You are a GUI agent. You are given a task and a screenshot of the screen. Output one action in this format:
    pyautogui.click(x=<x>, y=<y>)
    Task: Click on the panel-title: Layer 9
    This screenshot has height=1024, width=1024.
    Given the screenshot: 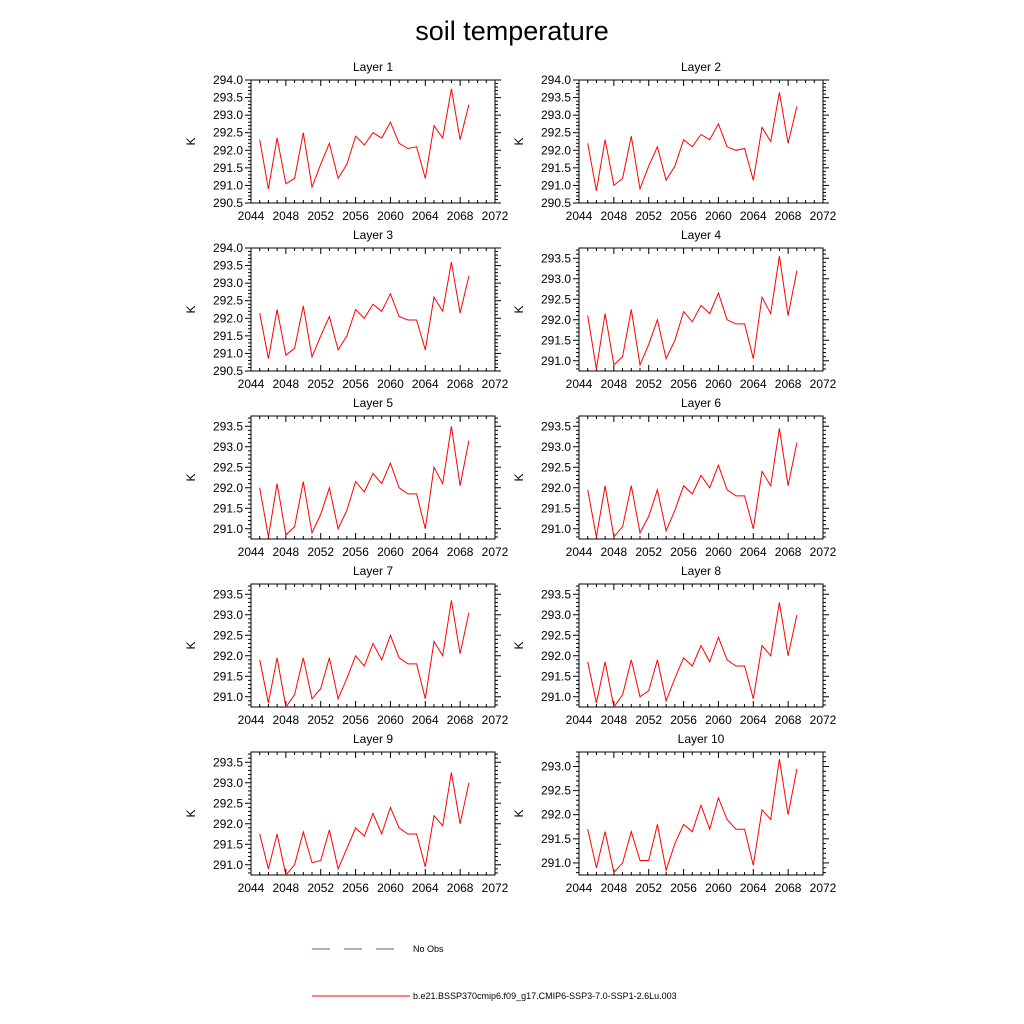 What is the action you would take?
    pyautogui.click(x=373, y=739)
    